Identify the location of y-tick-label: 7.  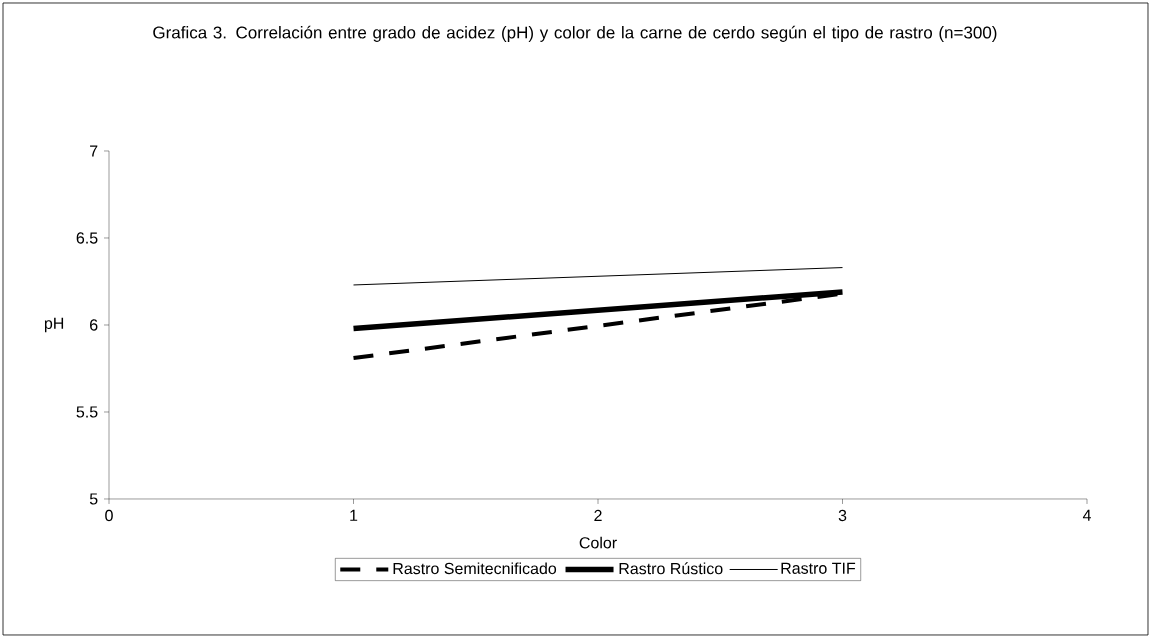
(94, 151).